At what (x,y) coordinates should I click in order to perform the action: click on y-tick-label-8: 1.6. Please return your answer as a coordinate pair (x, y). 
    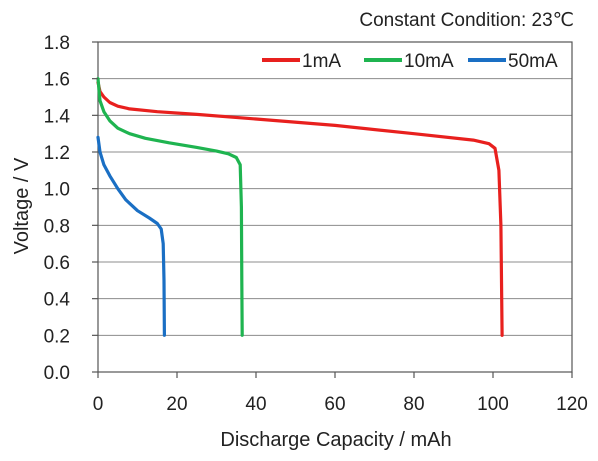
    Looking at the image, I should click on (57, 80).